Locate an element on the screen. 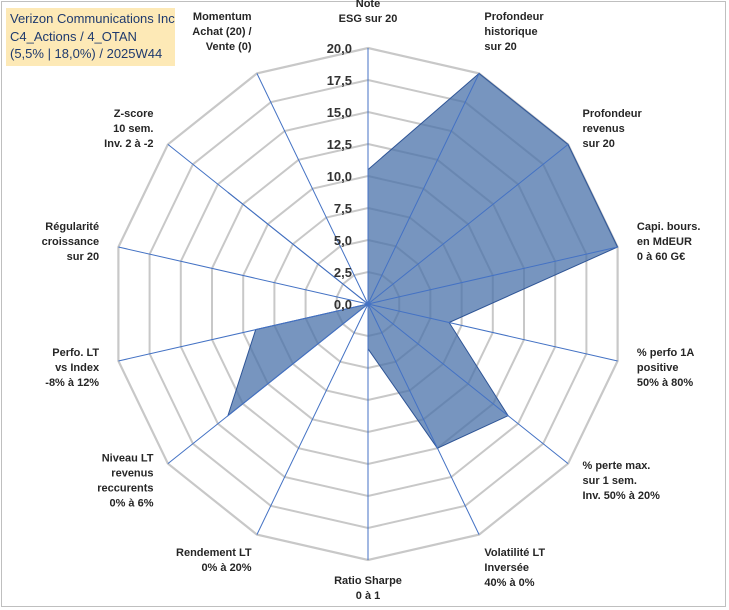 The image size is (729, 610). axis-label-line: positive is located at coordinates (658, 368).